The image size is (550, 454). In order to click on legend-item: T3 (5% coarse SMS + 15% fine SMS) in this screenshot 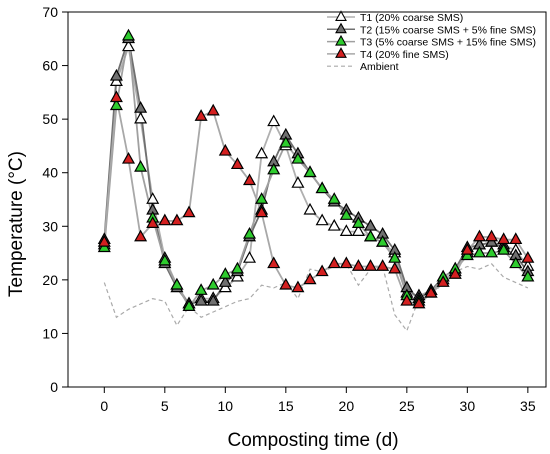, I will do `click(431, 41)`.